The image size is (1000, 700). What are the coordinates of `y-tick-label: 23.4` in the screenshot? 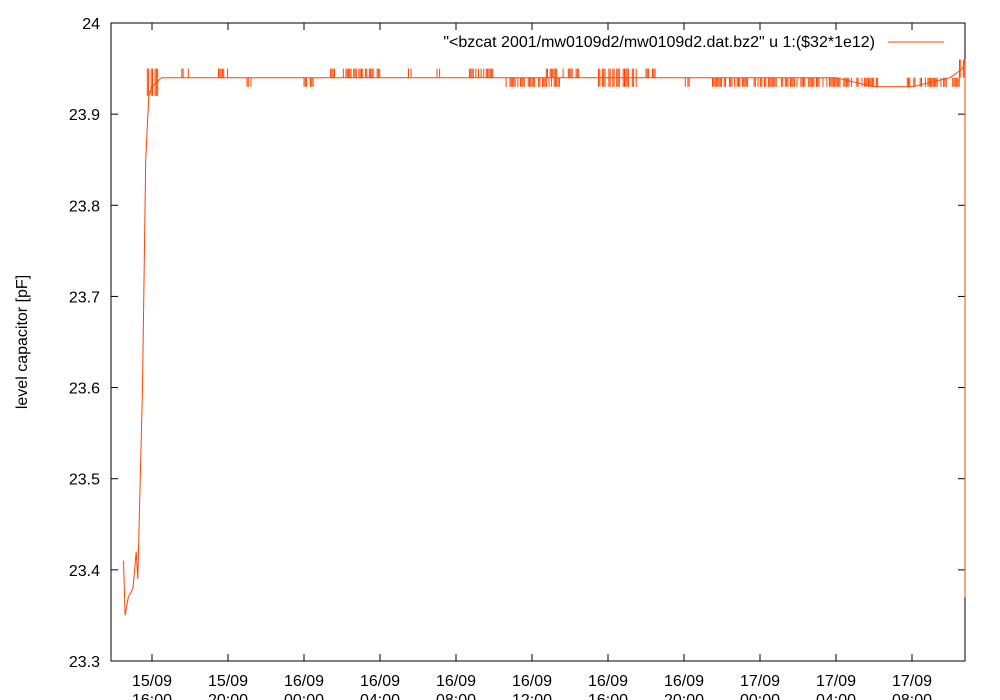 It's located at (84, 571).